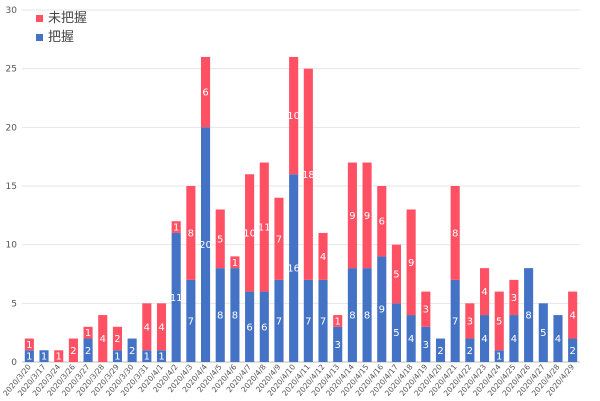 This screenshot has height=401, width=600. I want to click on data-label: 5, so click(396, 275).